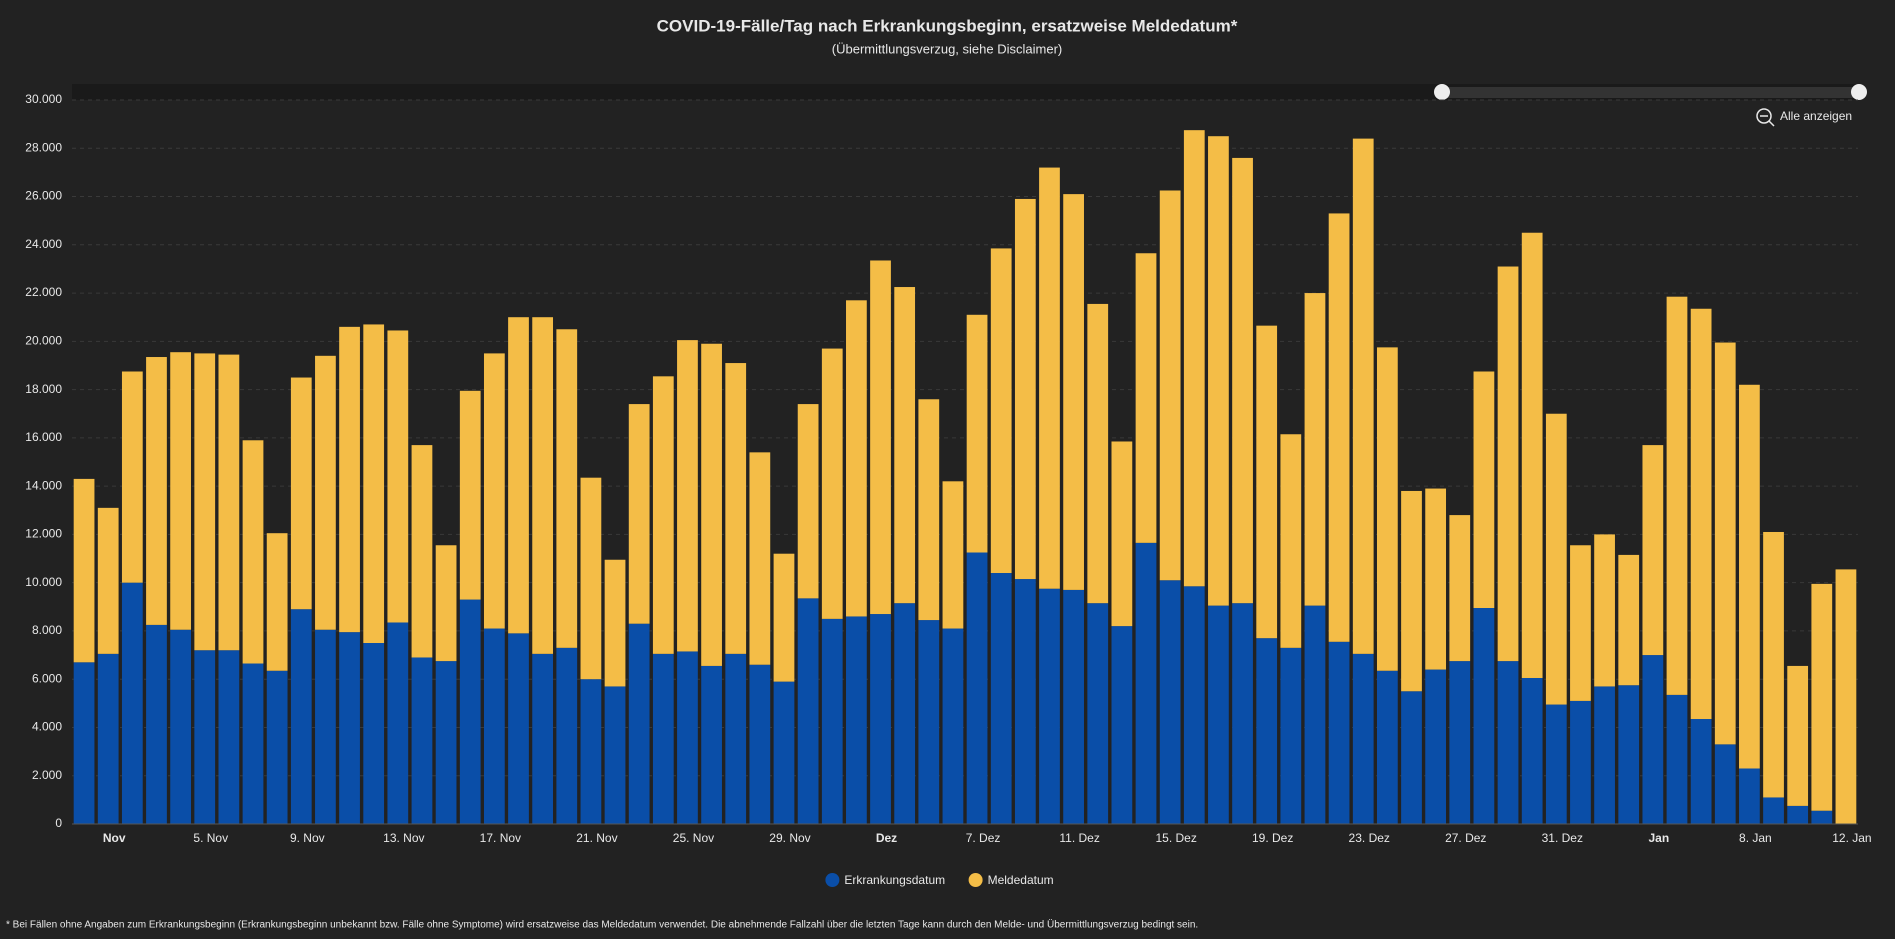  What do you see at coordinates (403, 838) in the screenshot?
I see `x-tick-label: 13. Nov` at bounding box center [403, 838].